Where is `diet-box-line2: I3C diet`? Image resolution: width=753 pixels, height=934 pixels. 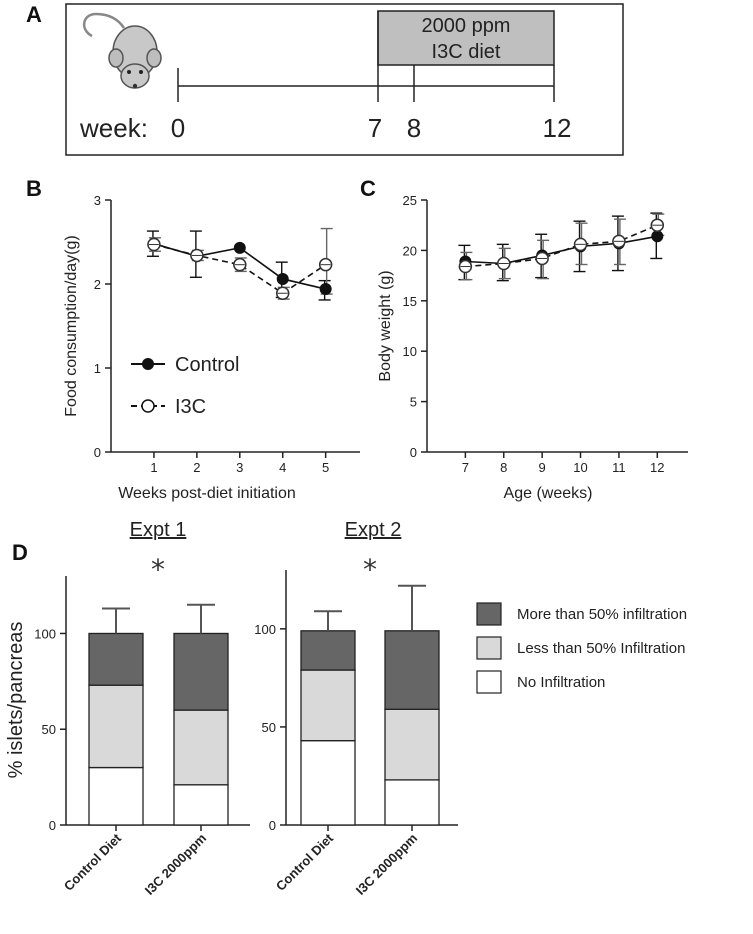
diet-box-line2: I3C diet is located at coordinates (466, 52).